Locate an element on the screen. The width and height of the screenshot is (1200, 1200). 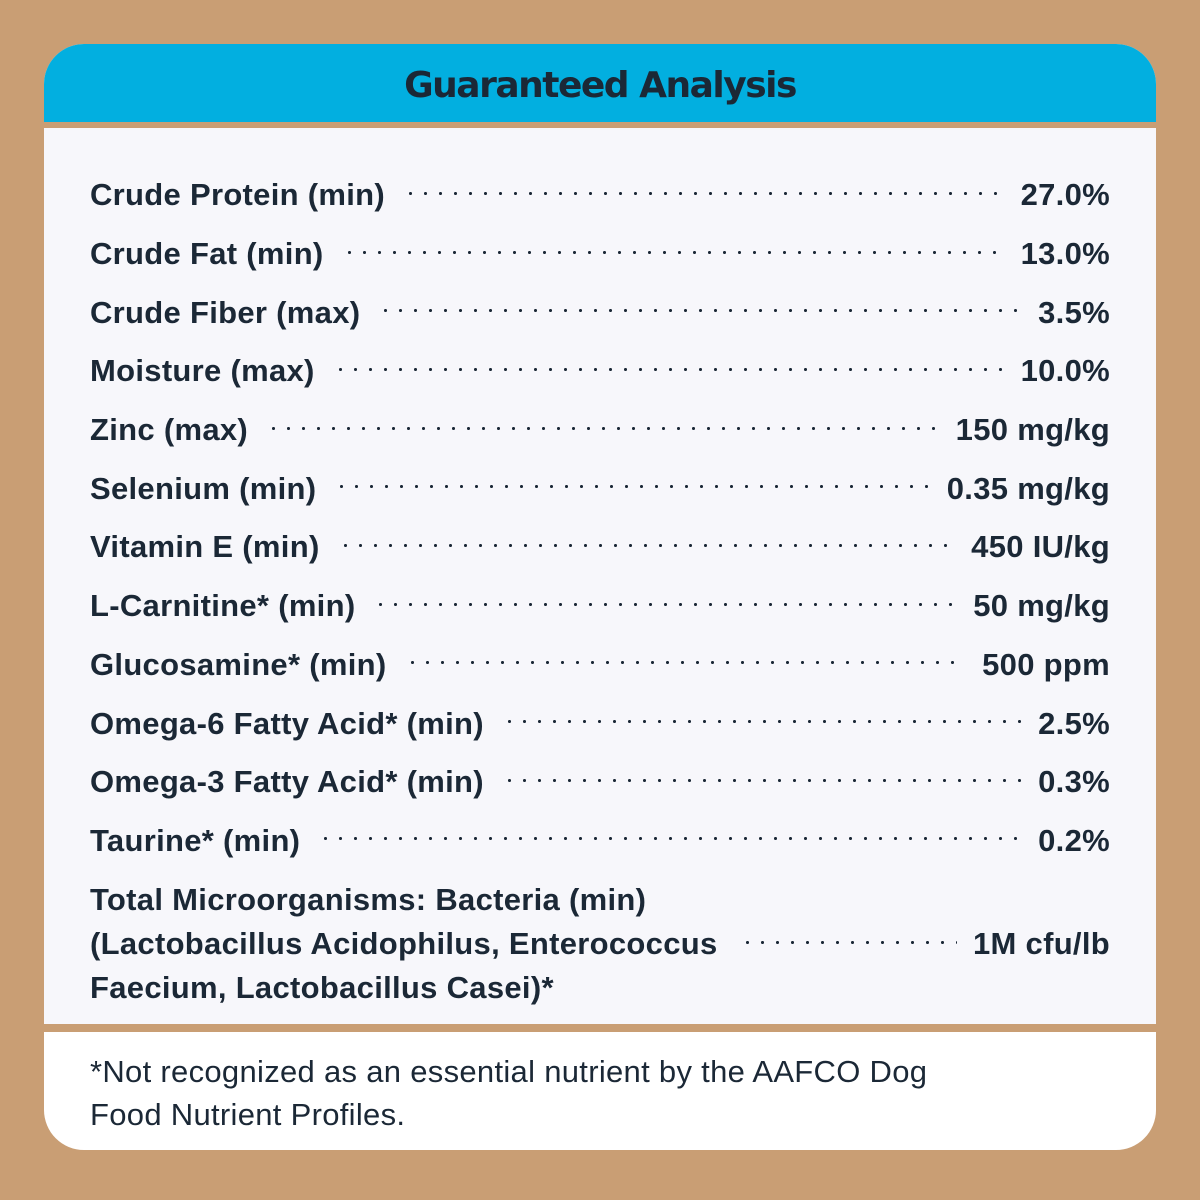
analysis-row-crude-protein: Crude Protein (min) 27.0% is located at coordinates (600, 195).